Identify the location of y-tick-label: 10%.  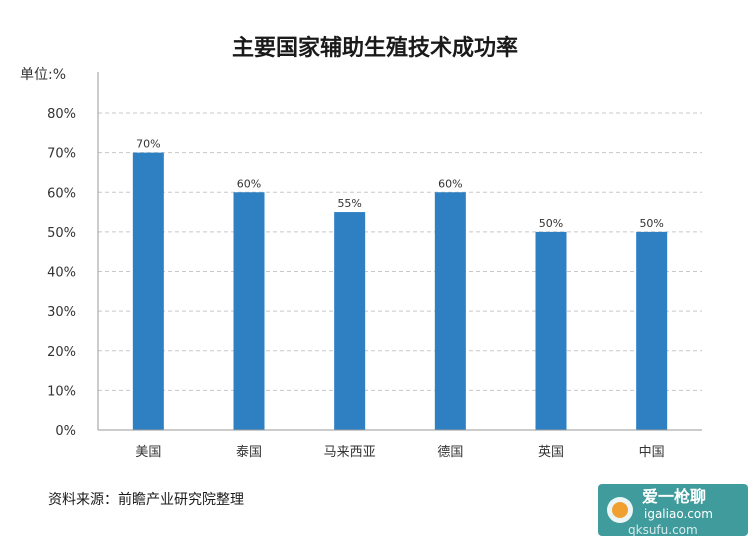
(61, 391).